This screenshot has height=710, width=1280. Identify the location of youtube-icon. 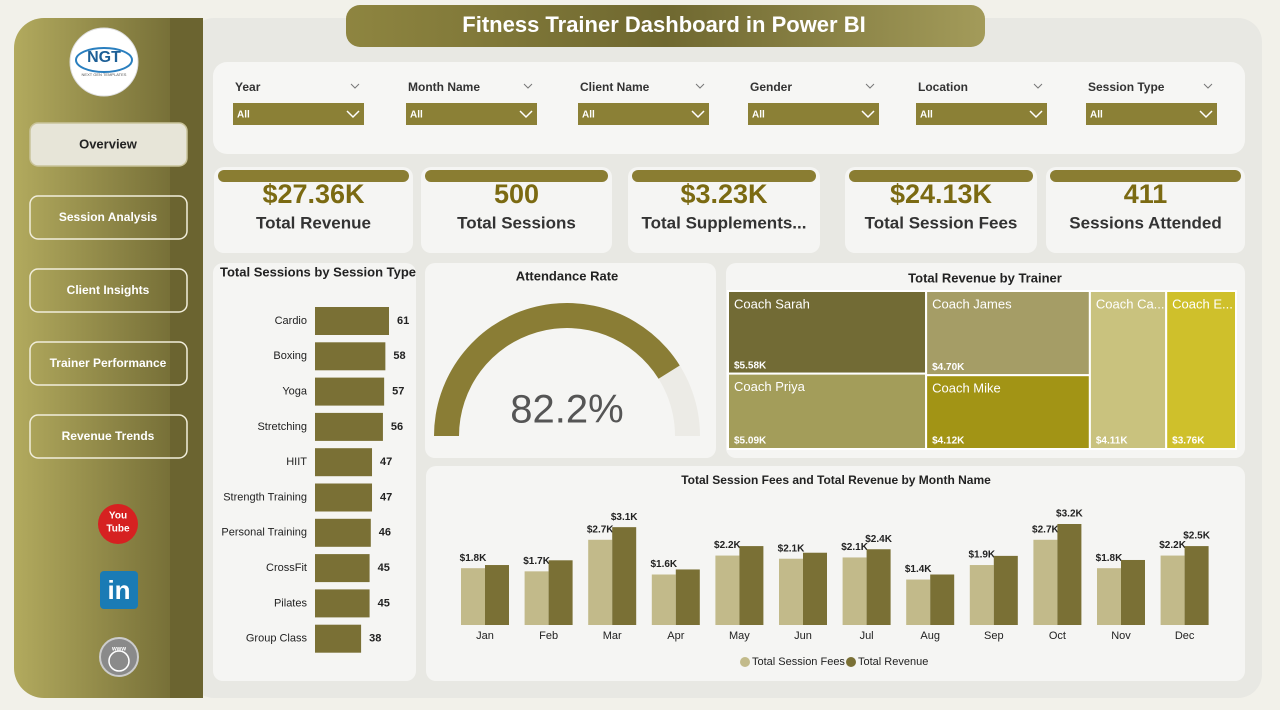
(118, 524).